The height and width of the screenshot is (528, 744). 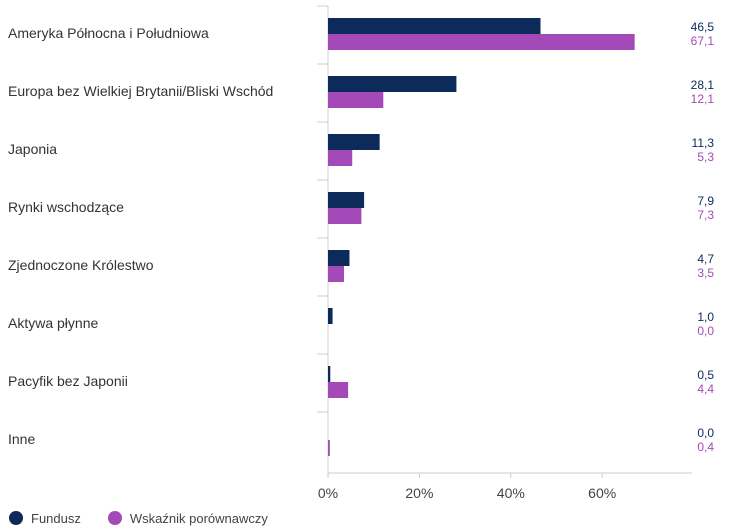 I want to click on category-label: Rynki wschodzące, so click(x=66, y=207).